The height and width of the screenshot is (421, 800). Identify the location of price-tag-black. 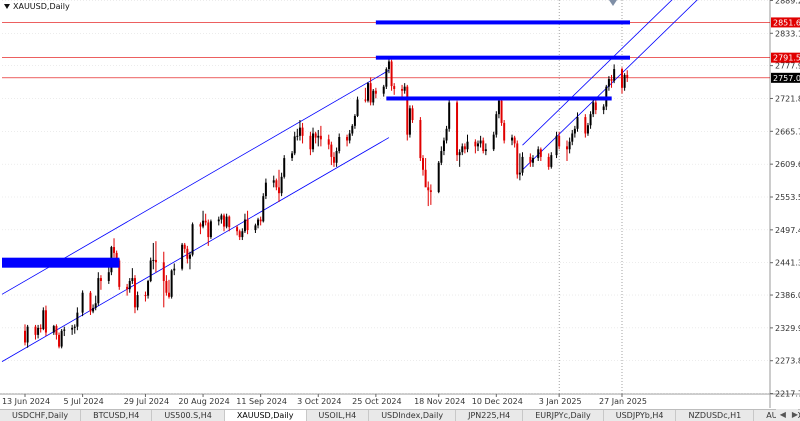
(785, 77).